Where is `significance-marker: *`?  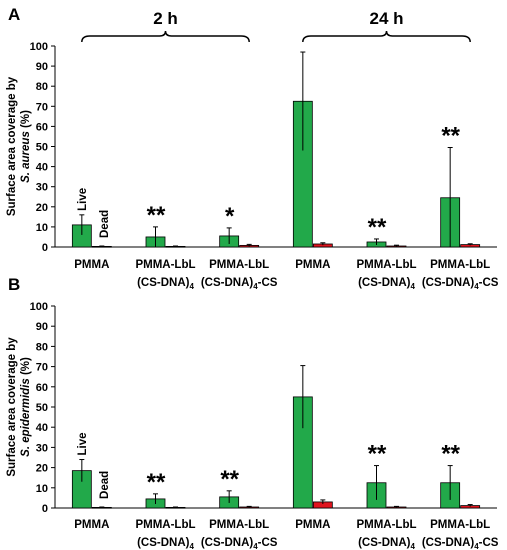
significance-marker: * is located at coordinates (230, 216).